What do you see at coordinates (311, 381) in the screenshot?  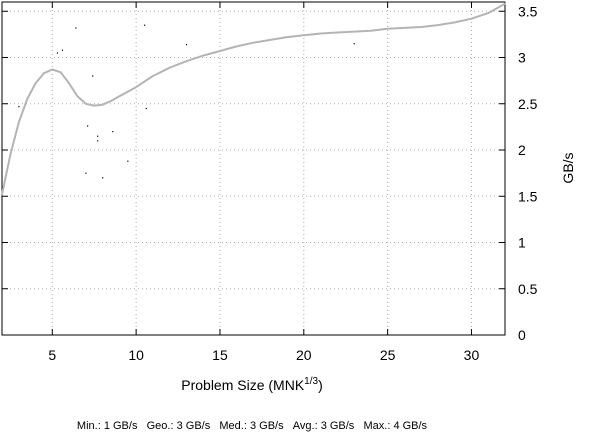 I see `x-axis-title-sup: 1/3` at bounding box center [311, 381].